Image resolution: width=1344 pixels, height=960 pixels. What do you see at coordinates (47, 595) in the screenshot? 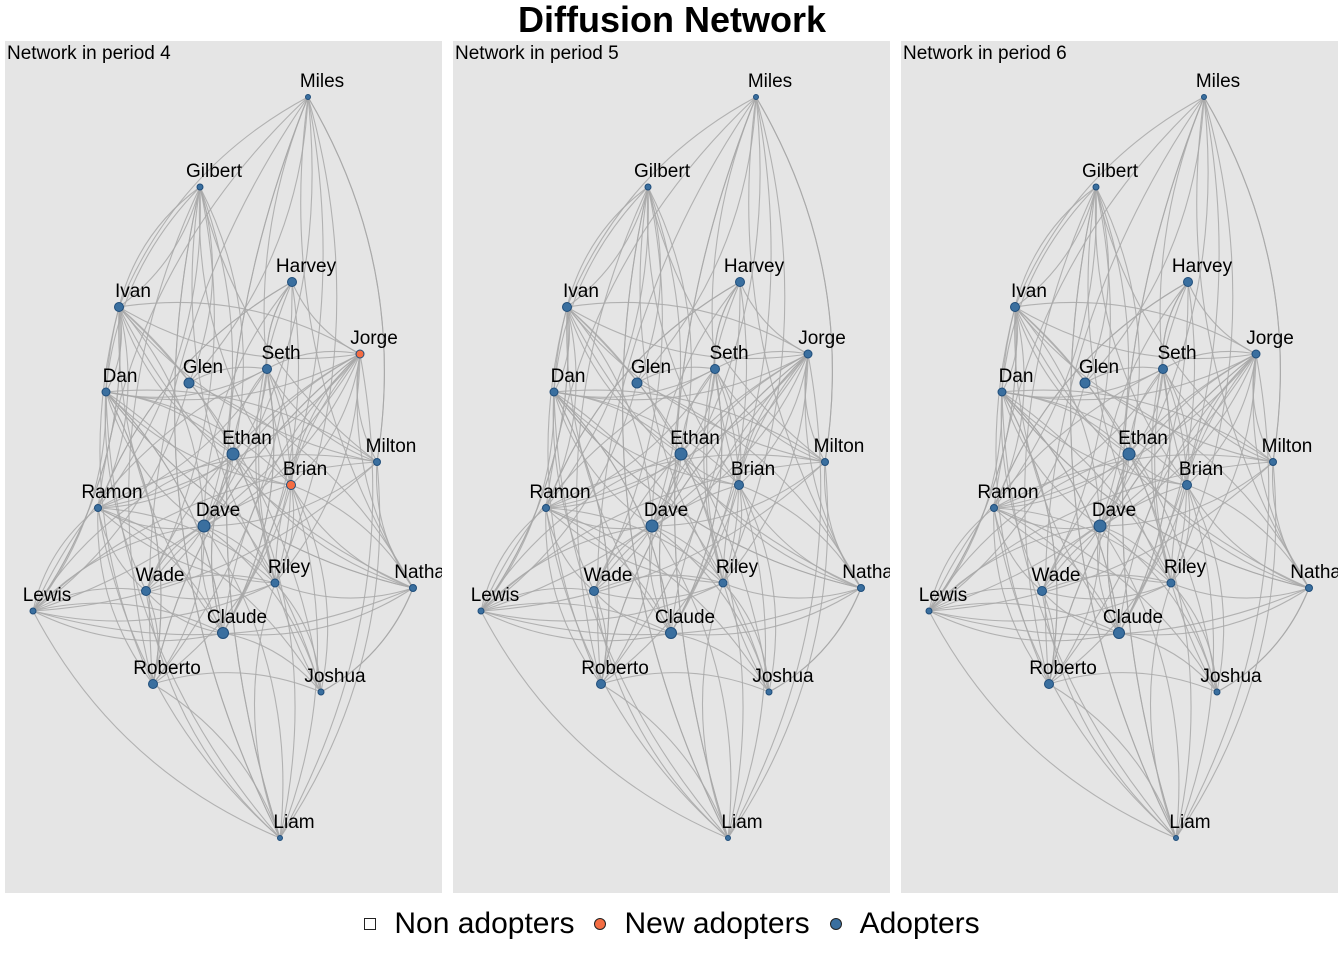
I see `node-label: Lewis` at bounding box center [47, 595].